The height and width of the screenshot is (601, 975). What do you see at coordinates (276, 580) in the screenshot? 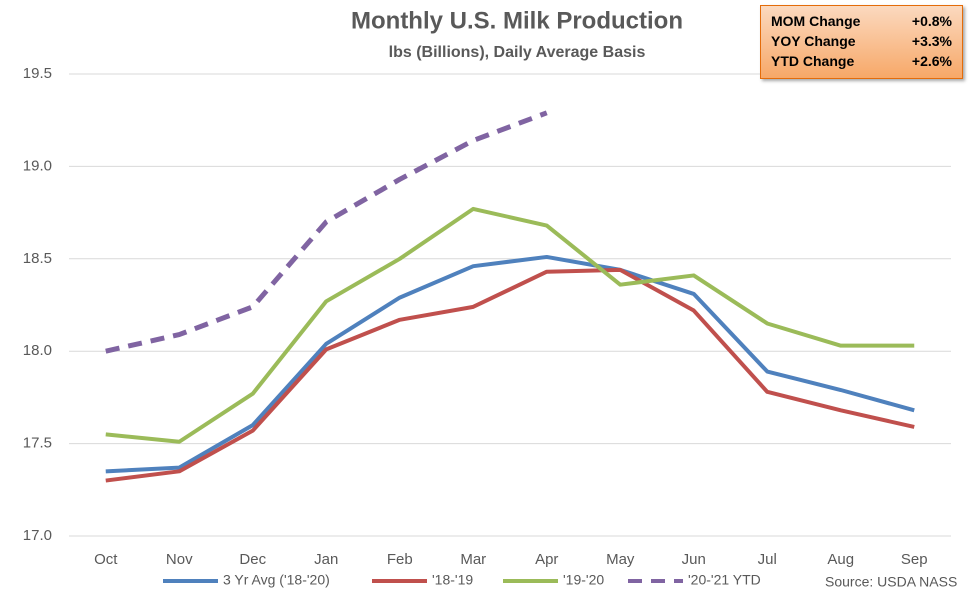
I see `legend-label: 3 Yr Avg ('18-'20)` at bounding box center [276, 580].